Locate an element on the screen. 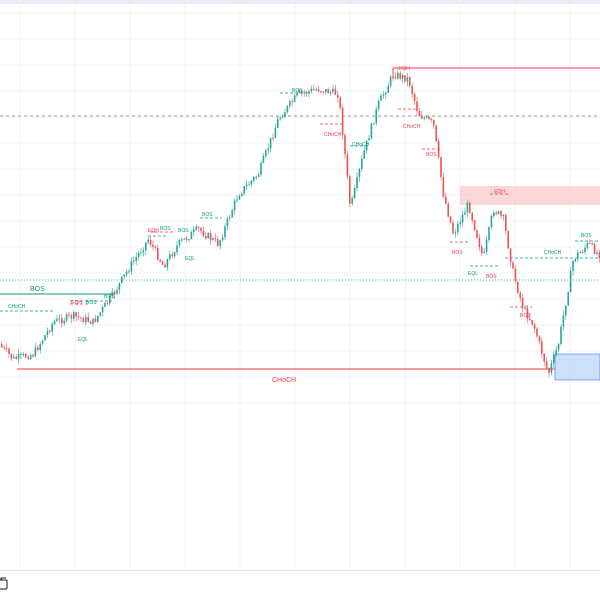  top-bar is located at coordinates (300, 2).